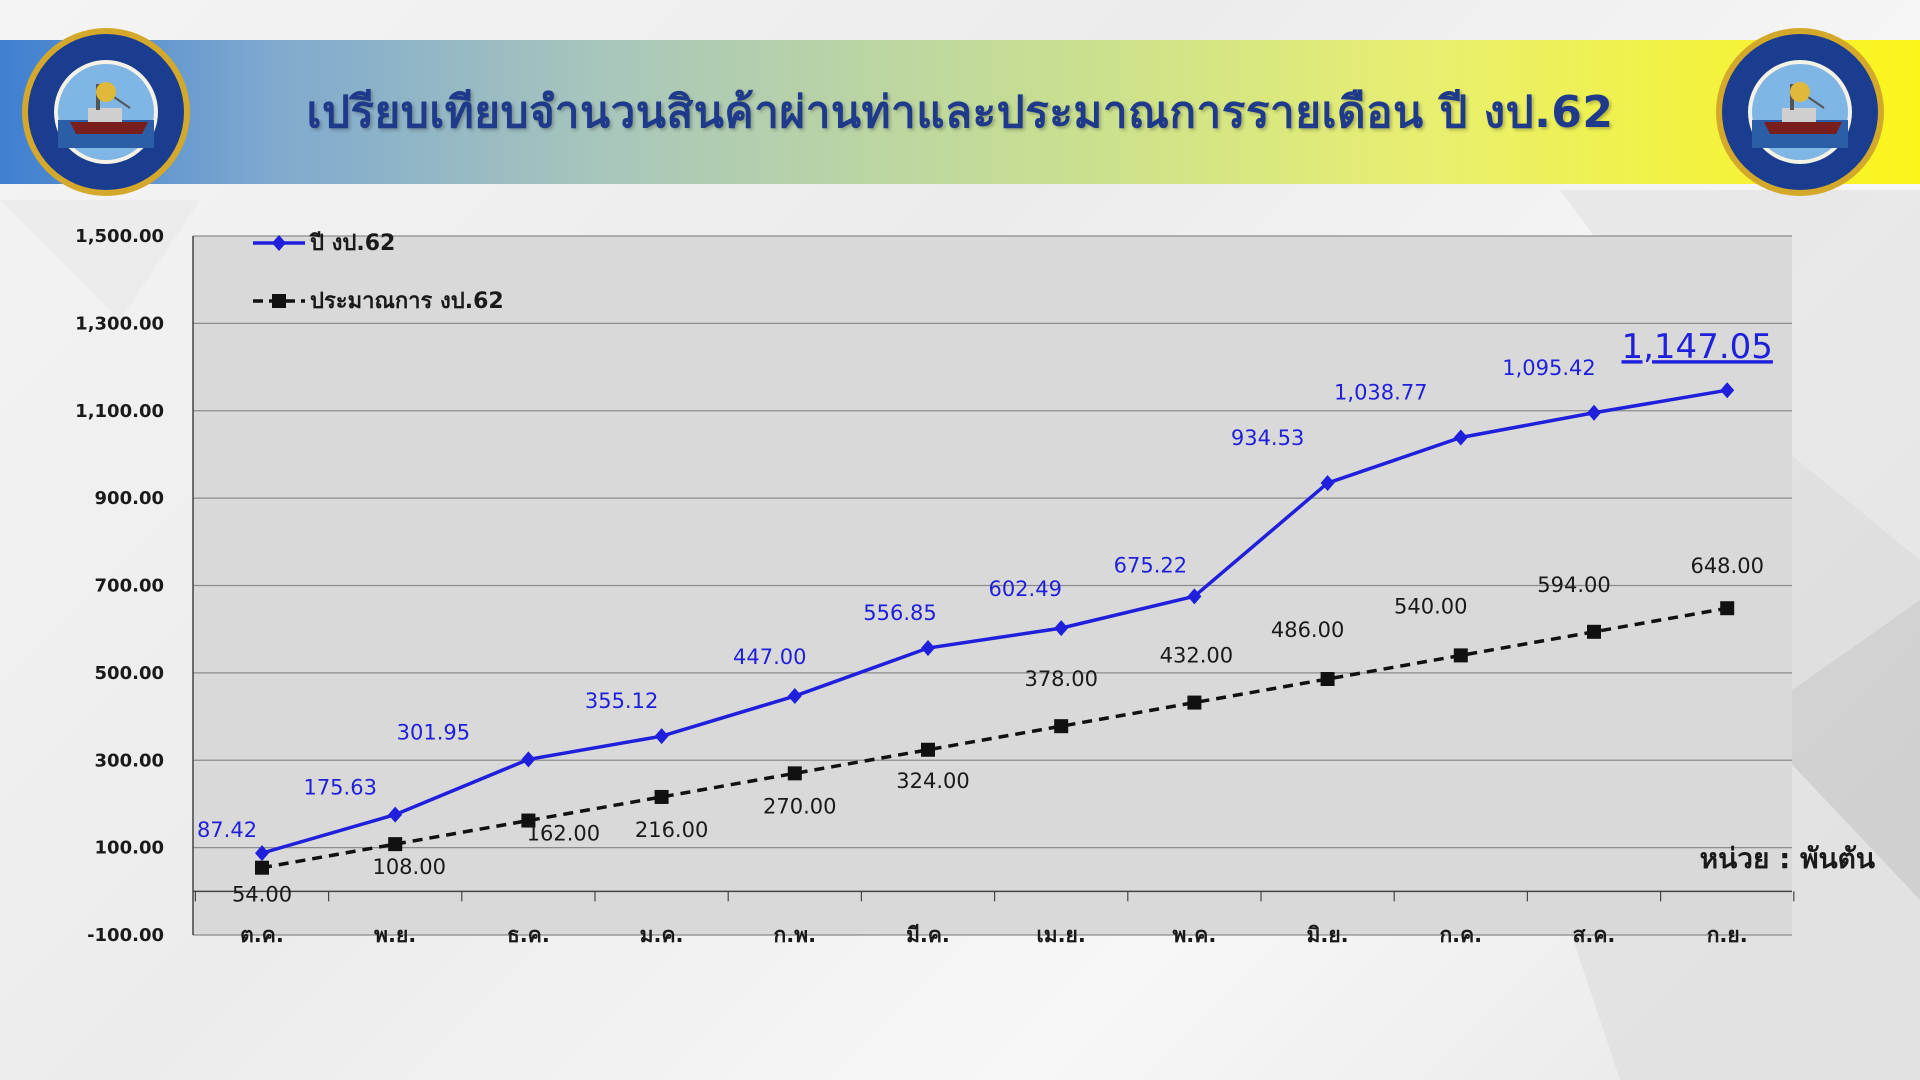 Image resolution: width=1920 pixels, height=1080 pixels. What do you see at coordinates (1696, 347) in the screenshot?
I see `latest-value-highlight: 1,147.05` at bounding box center [1696, 347].